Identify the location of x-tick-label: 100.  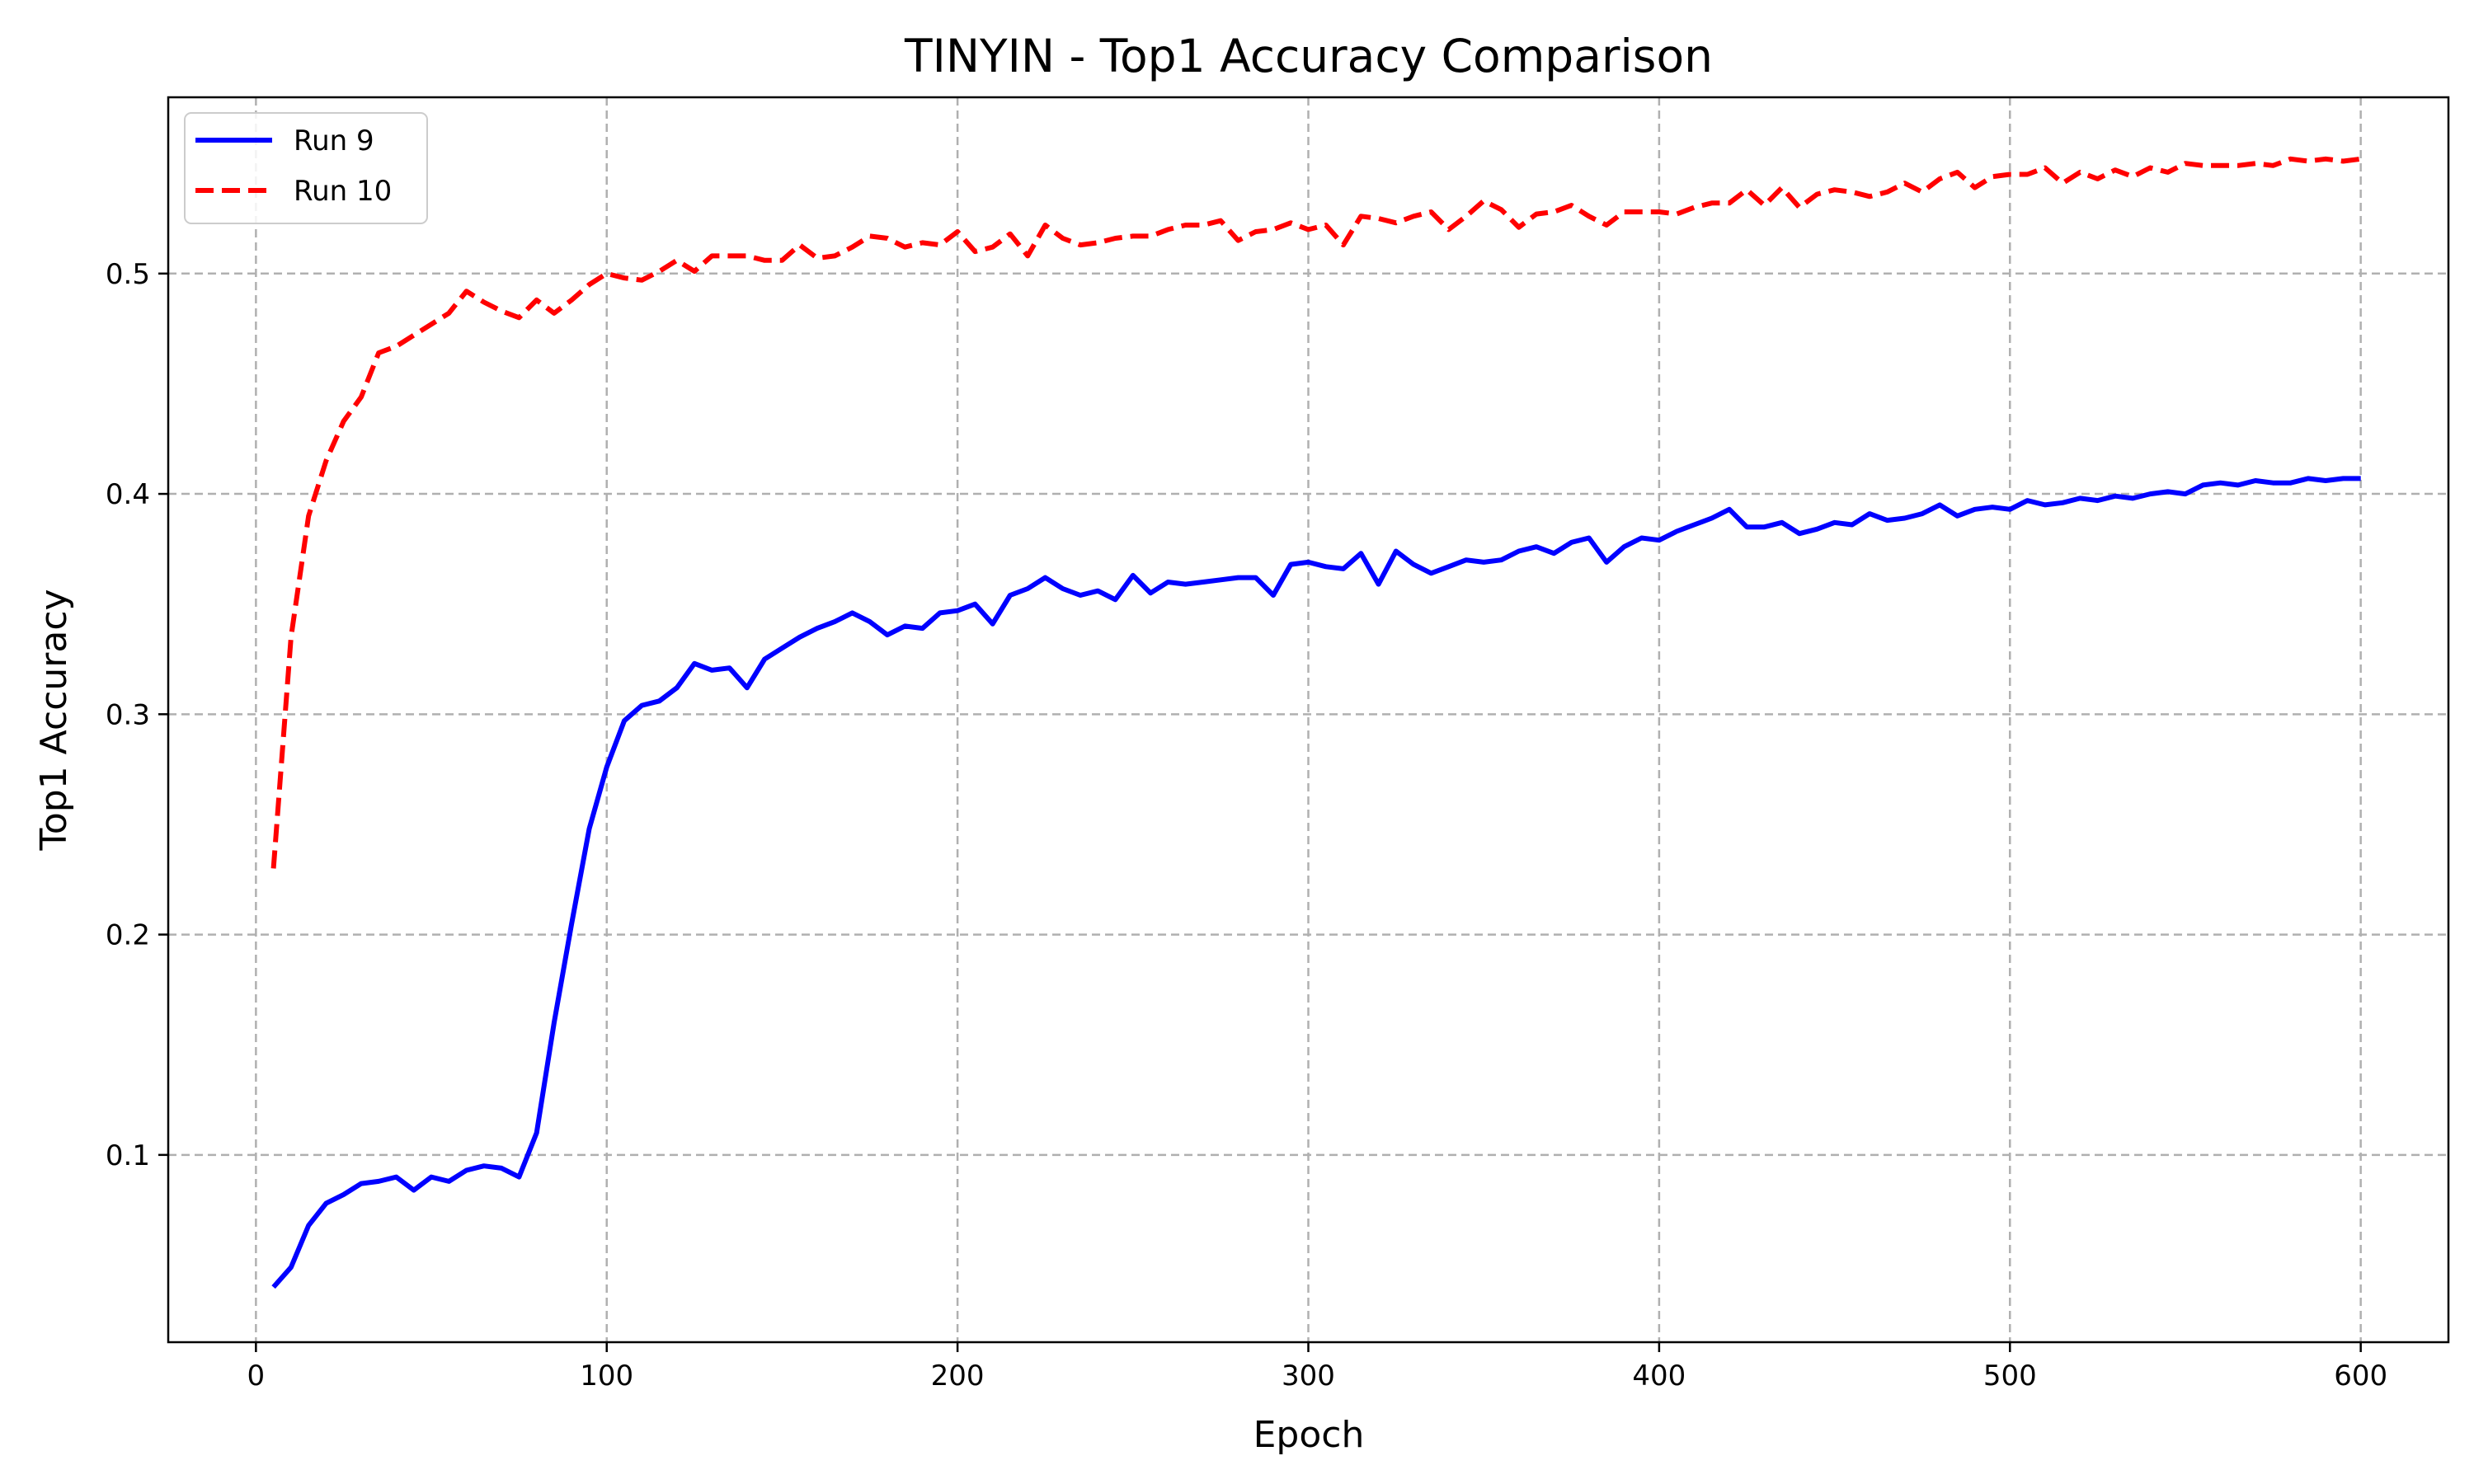
(606, 1376).